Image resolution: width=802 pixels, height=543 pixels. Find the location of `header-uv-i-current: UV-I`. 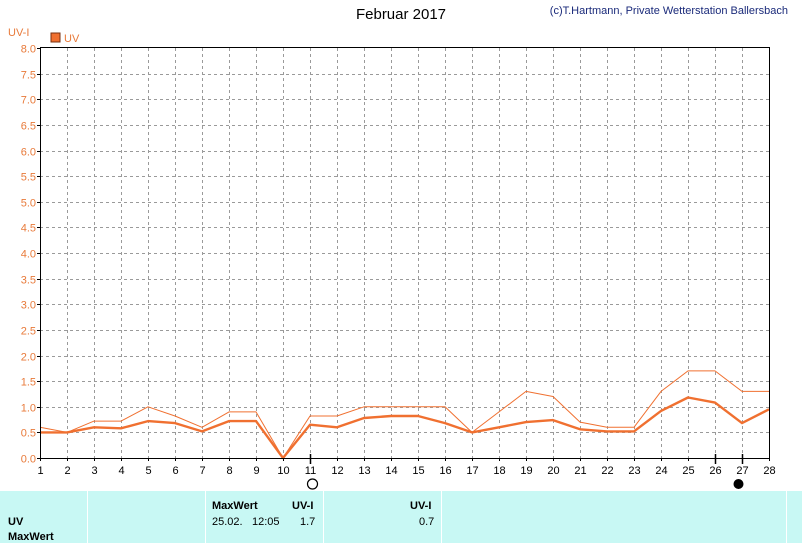

header-uv-i-current: UV-I is located at coordinates (421, 506).